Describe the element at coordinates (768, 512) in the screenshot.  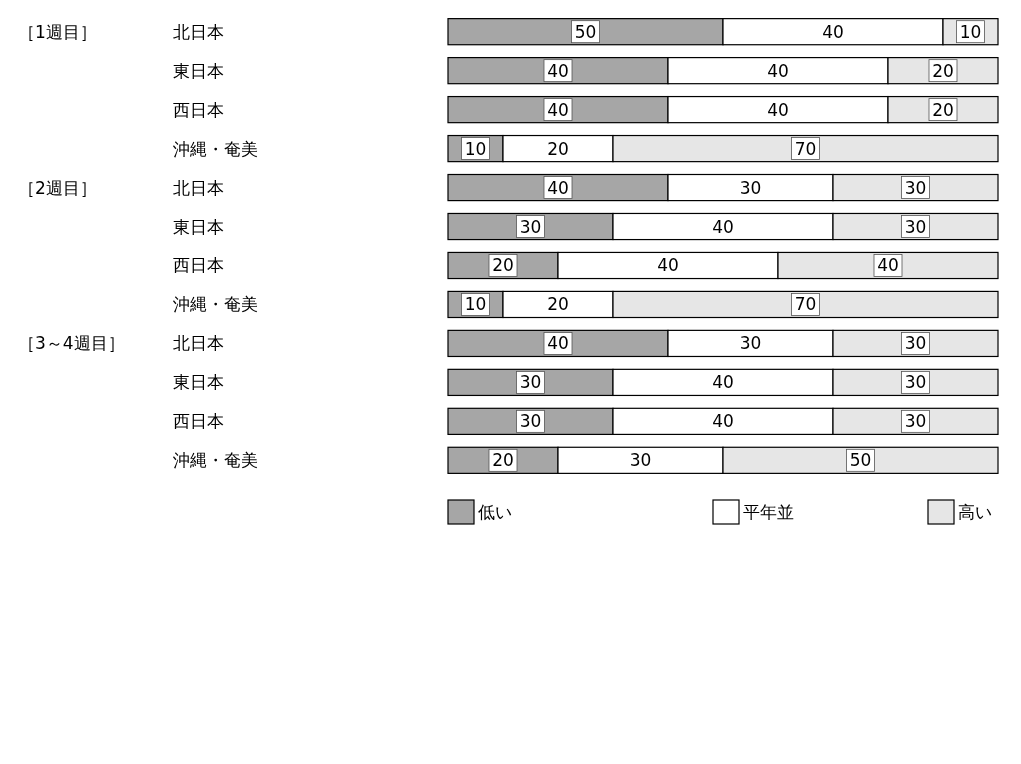
I see `legend-label: 平年並` at that location.